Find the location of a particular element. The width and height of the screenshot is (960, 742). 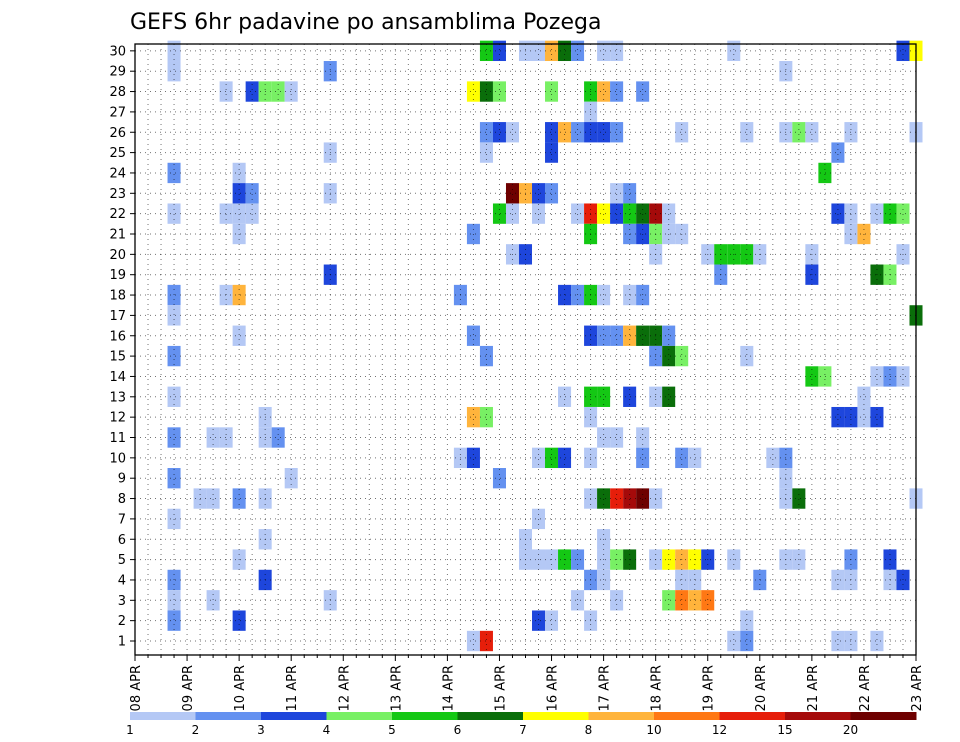

legend-label: 8 is located at coordinates (589, 730).